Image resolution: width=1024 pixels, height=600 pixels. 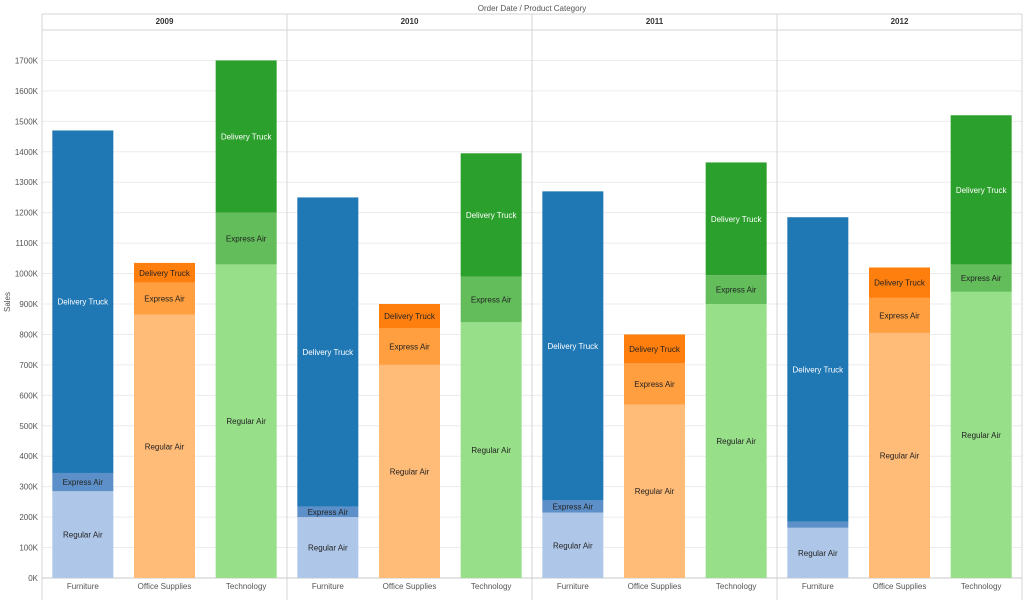 What do you see at coordinates (27, 274) in the screenshot?
I see `y-tick-label: 1000K` at bounding box center [27, 274].